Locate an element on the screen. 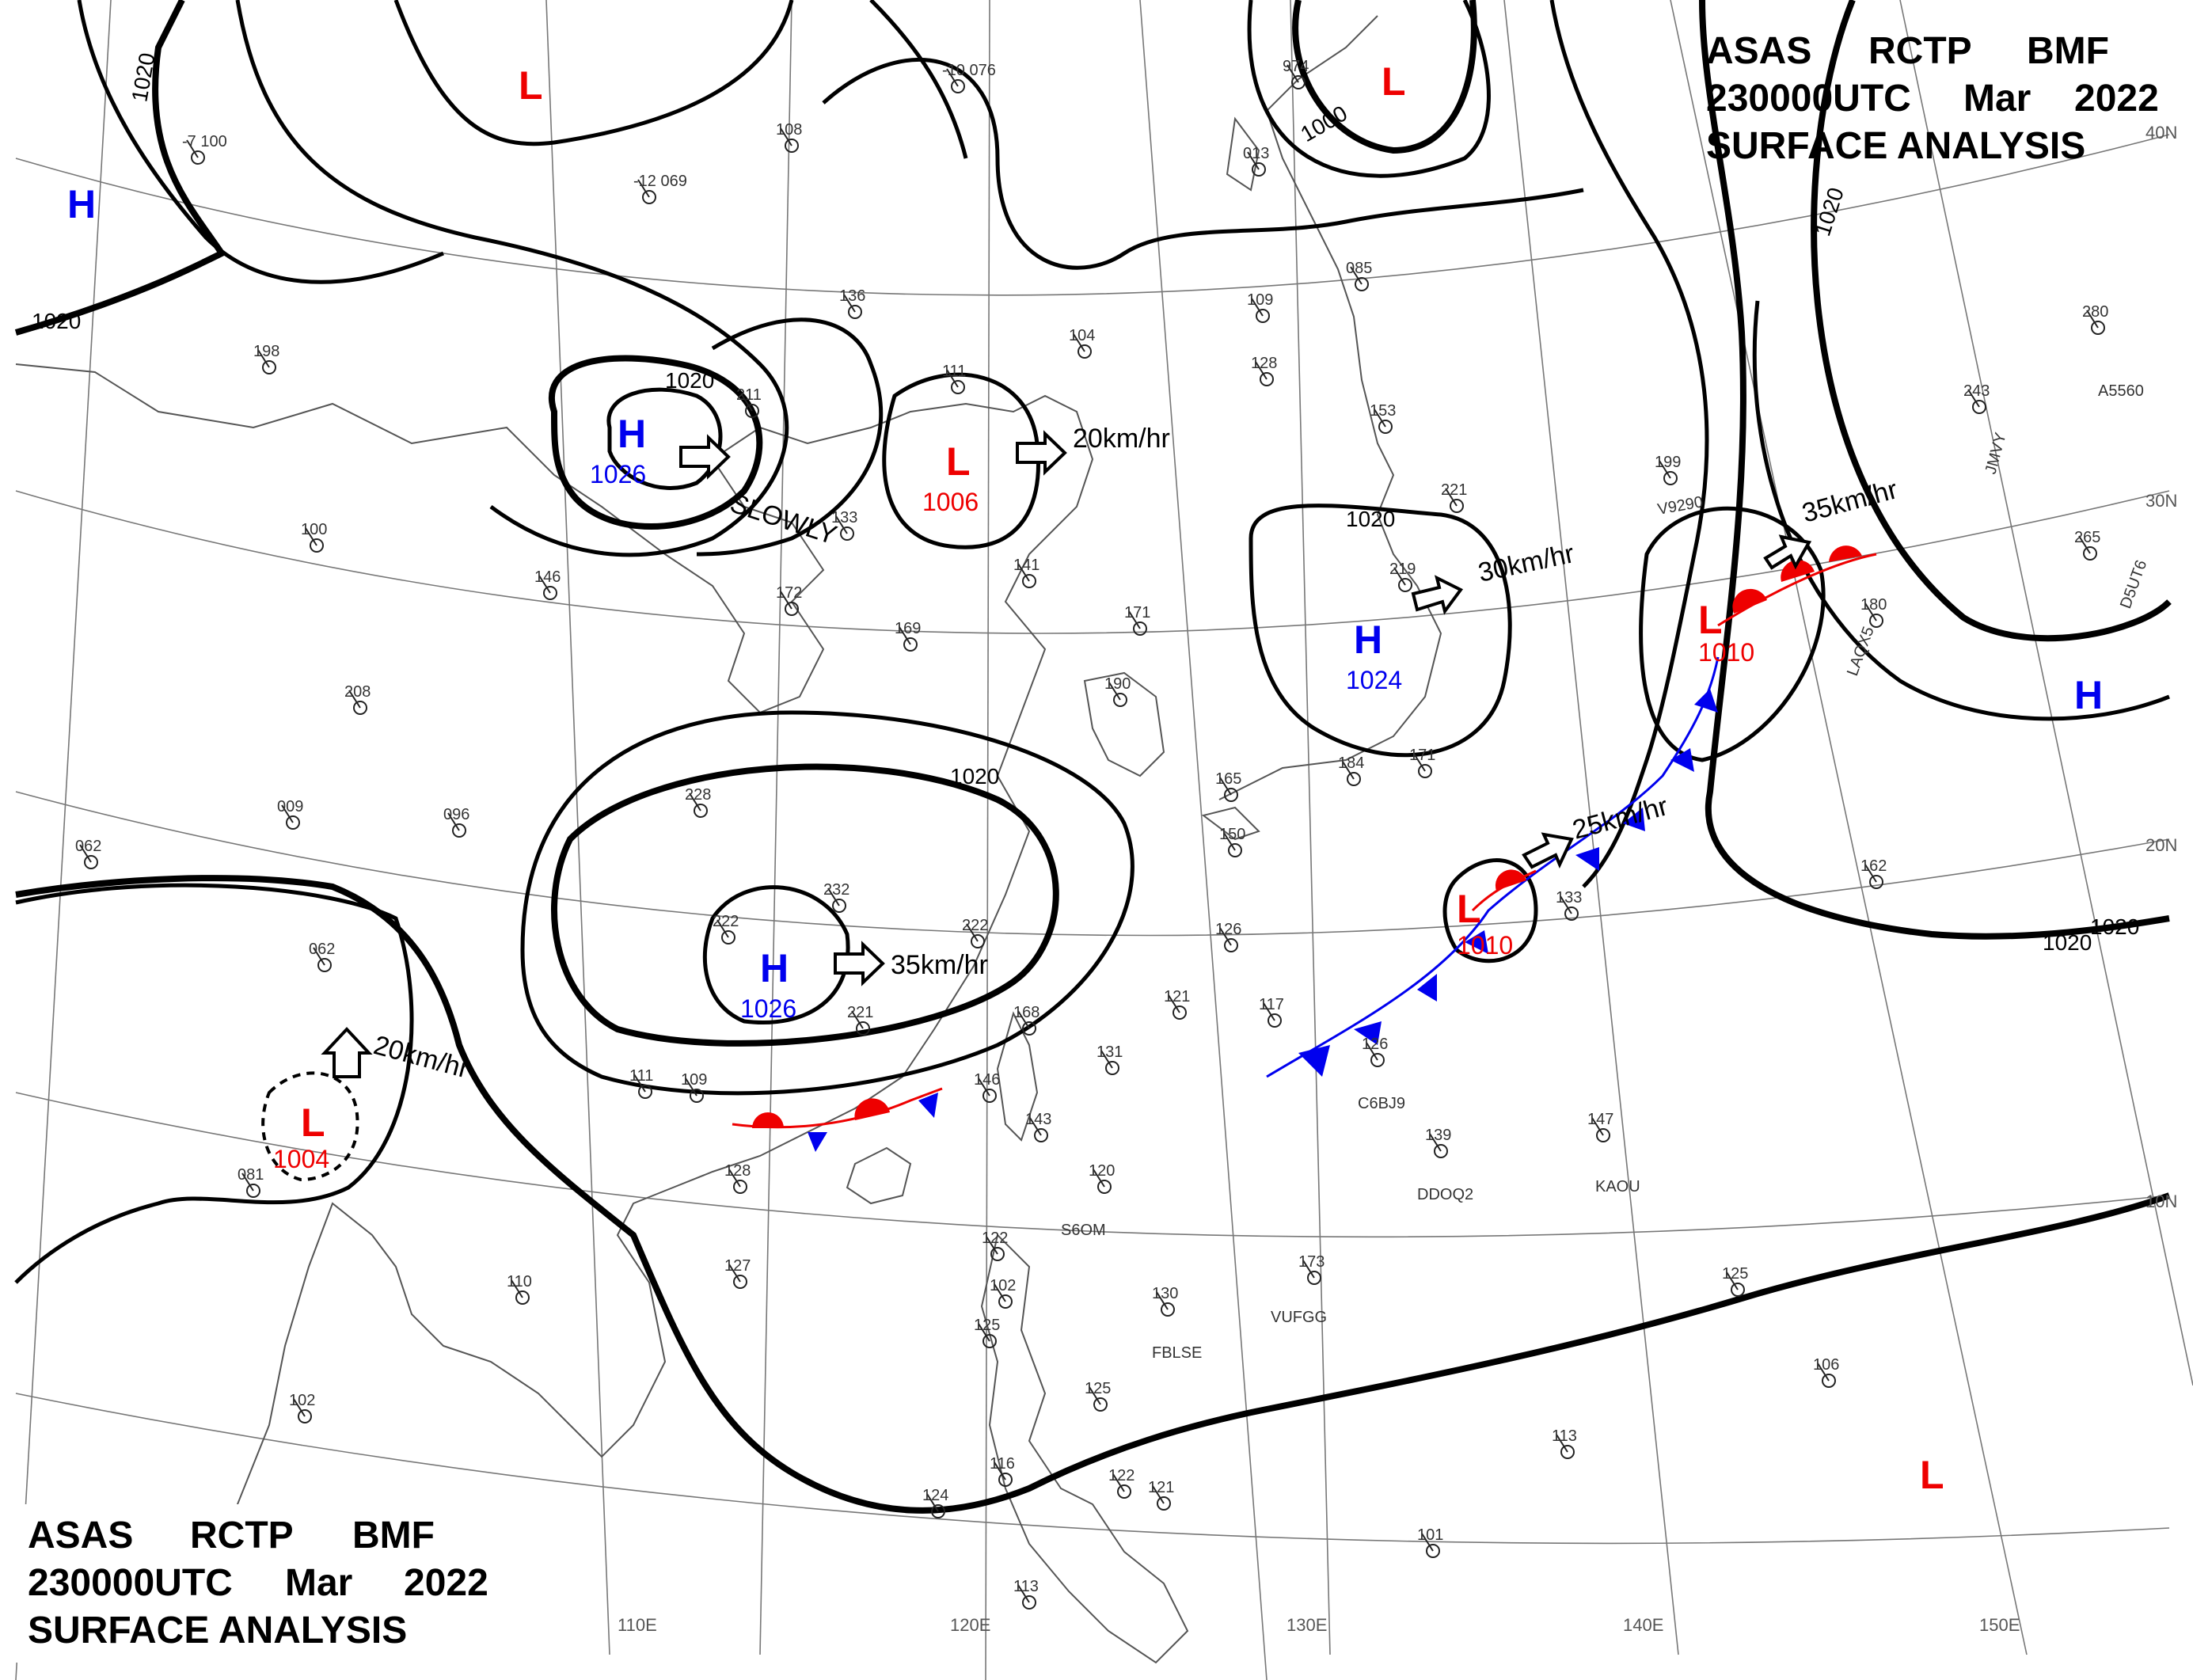 This screenshot has height=1680, width=2193. station-value: 219 is located at coordinates (1403, 569).